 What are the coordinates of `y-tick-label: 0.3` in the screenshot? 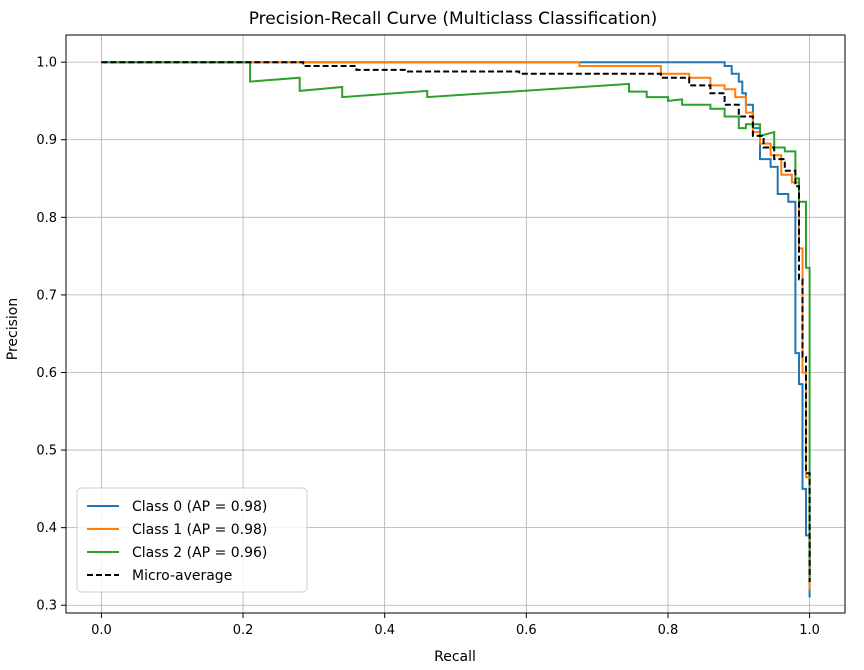 It's located at (46, 606).